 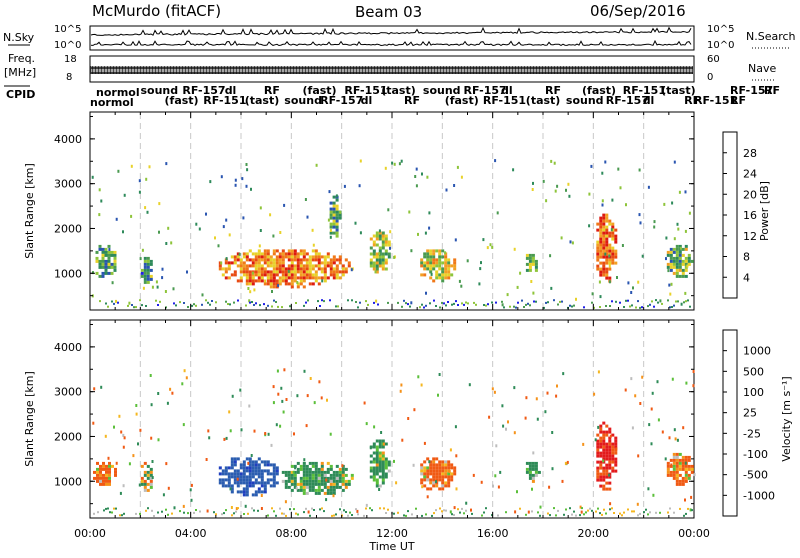 I want to click on cpid-mode-label: dl, so click(x=507, y=90).